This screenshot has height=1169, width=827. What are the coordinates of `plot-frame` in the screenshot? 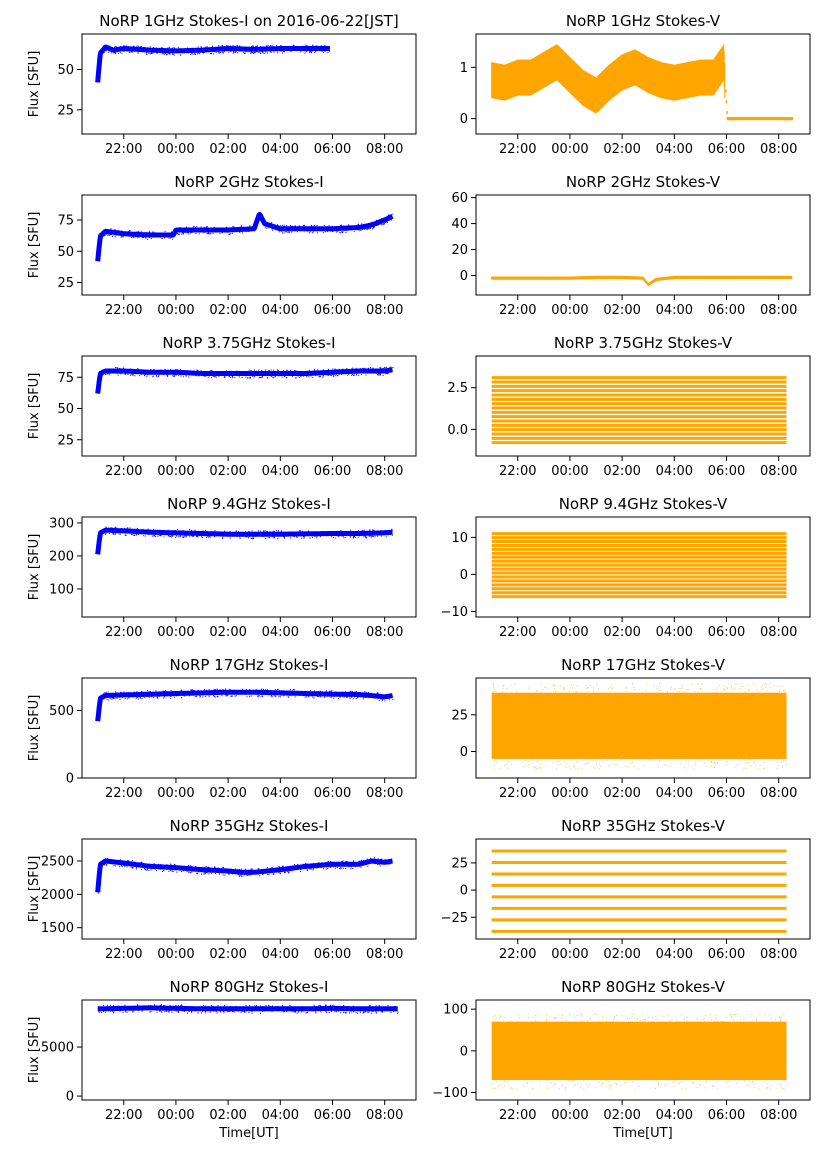 It's located at (643, 889).